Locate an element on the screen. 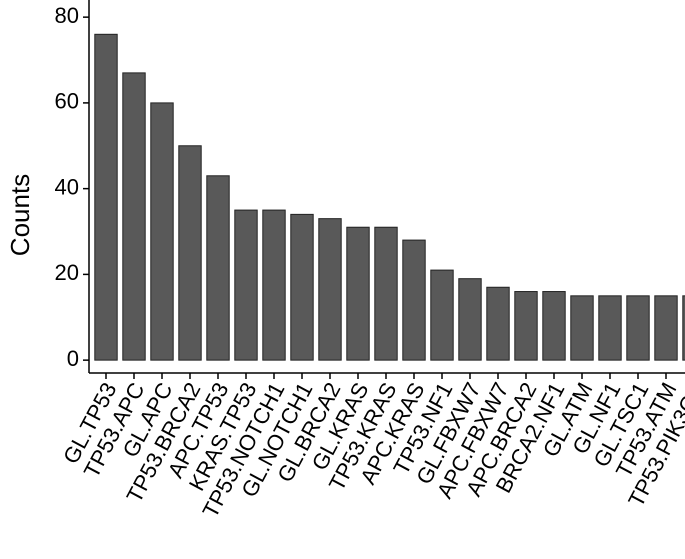  y-tick-label: 40 is located at coordinates (67, 186).